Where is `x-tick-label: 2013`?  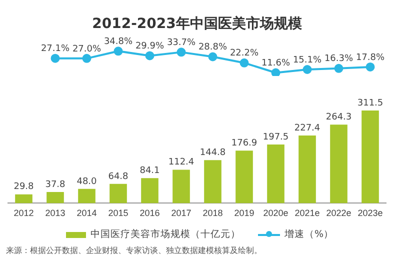 x-tick-label: 2013 is located at coordinates (55, 213).